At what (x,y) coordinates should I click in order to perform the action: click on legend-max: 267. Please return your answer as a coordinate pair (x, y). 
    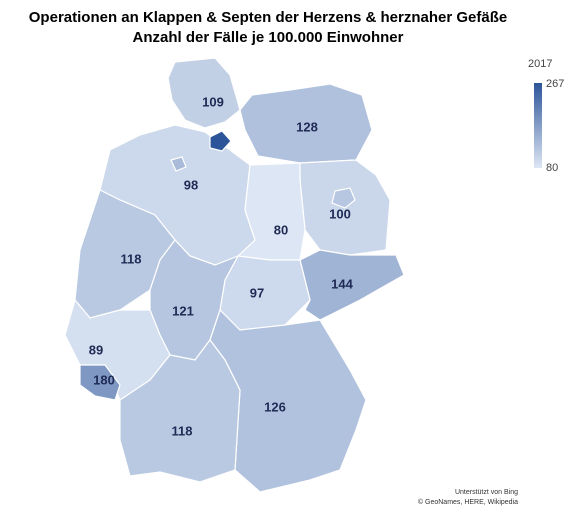
    Looking at the image, I should click on (555, 84).